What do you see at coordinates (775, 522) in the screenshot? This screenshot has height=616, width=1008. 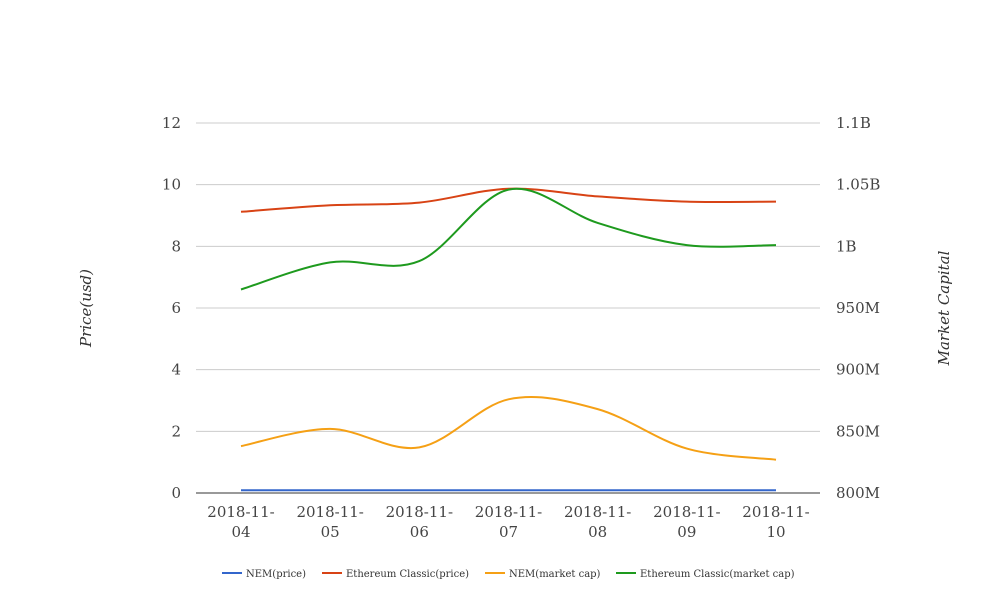 I see `x-tick-label: 2018-11-10` at bounding box center [775, 522].